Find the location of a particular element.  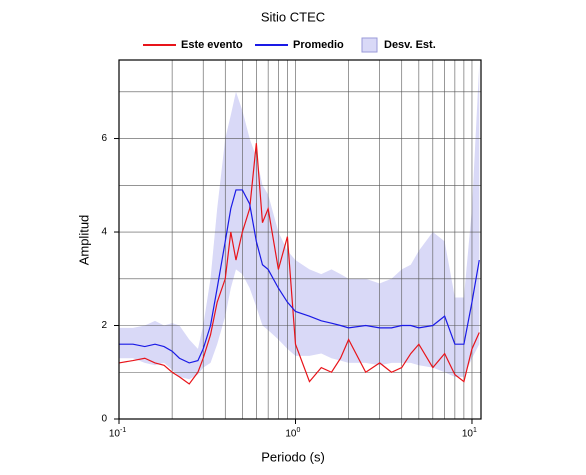

x-tick-exponent: -1 is located at coordinates (123, 430).